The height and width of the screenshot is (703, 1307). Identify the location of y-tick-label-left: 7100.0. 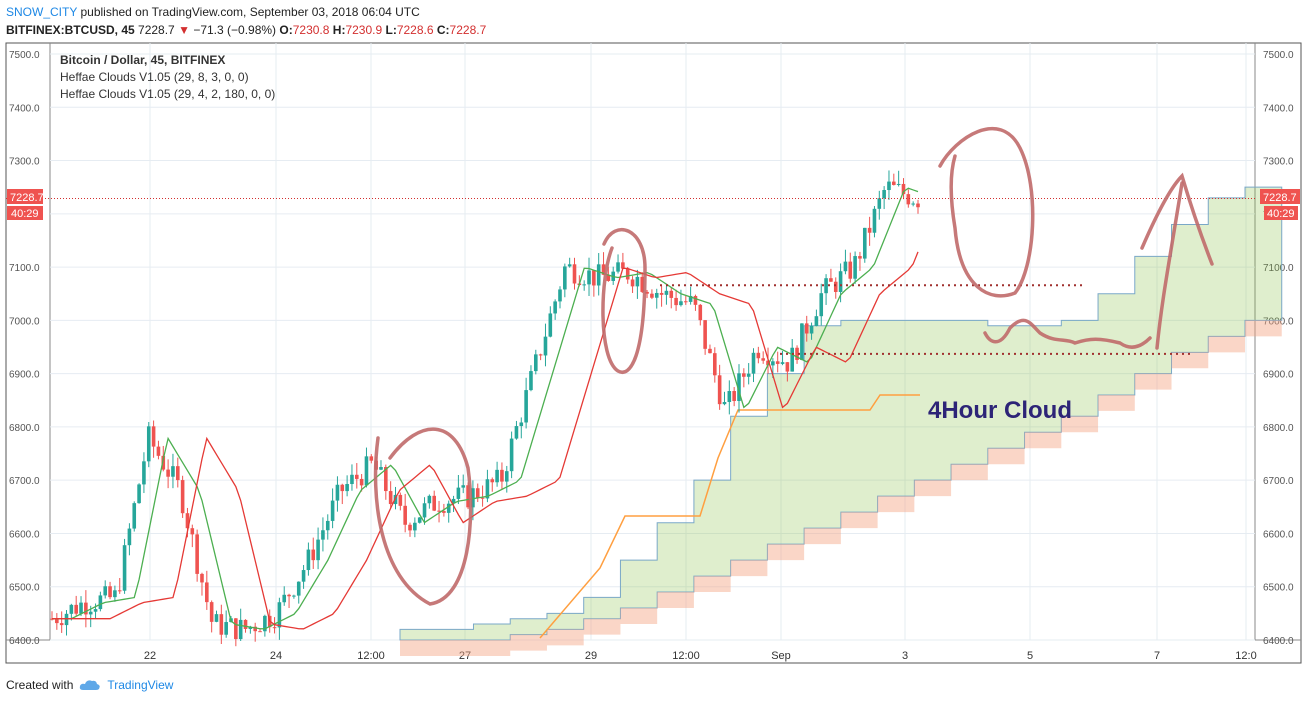
(24, 268).